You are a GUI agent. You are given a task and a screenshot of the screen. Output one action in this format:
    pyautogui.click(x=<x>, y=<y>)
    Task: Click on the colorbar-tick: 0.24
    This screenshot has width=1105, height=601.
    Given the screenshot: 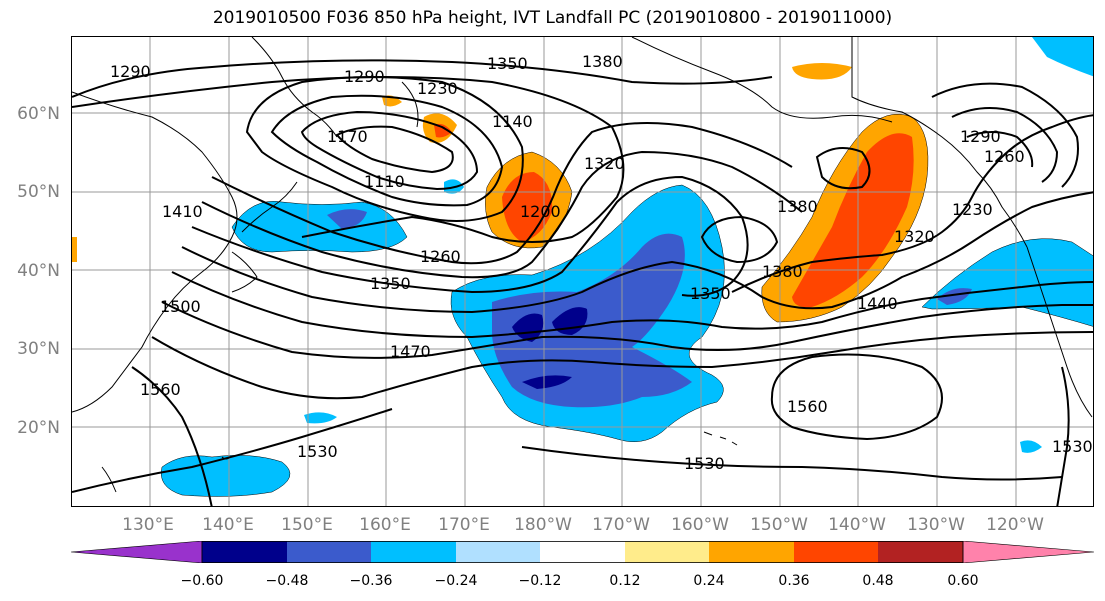 What is the action you would take?
    pyautogui.click(x=709, y=581)
    